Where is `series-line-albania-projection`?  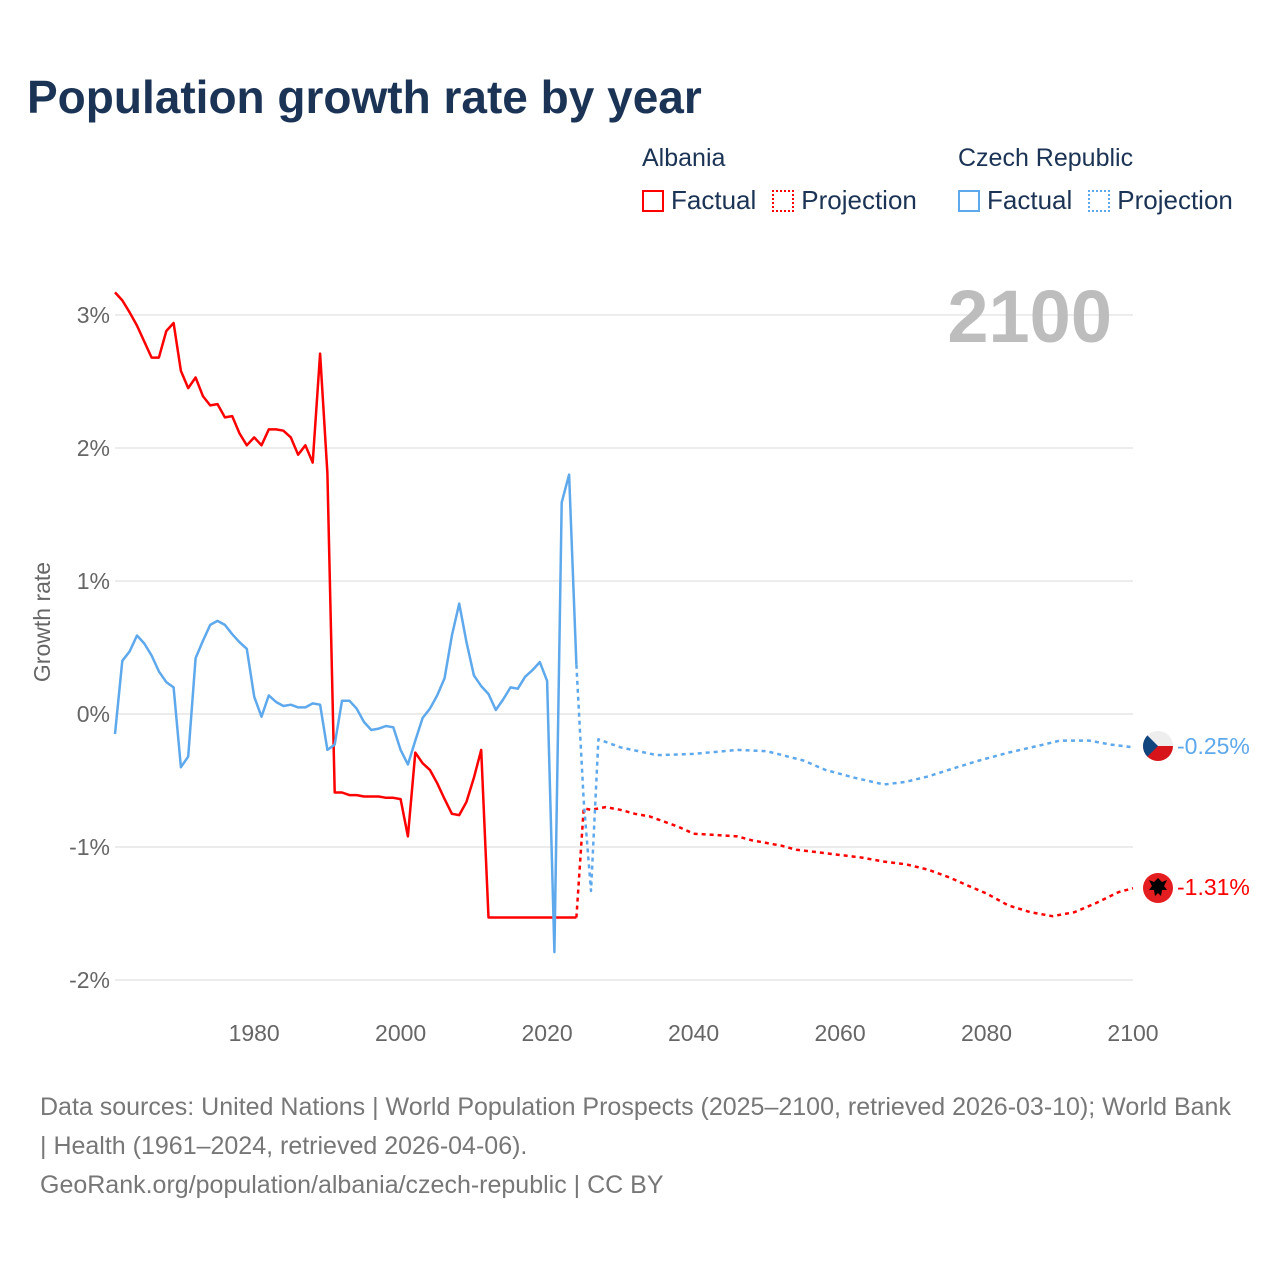
series-line-albania-projection is located at coordinates (854, 861).